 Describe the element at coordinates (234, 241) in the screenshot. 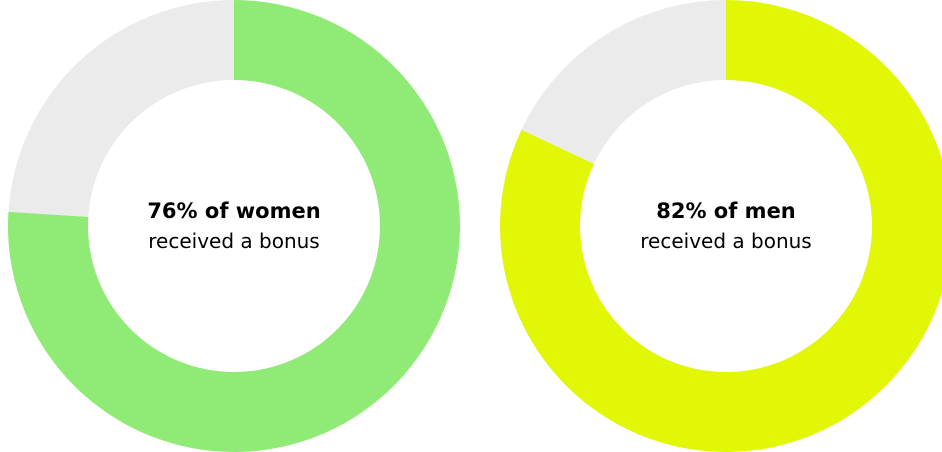

I see `women-subline: received a bonus` at that location.